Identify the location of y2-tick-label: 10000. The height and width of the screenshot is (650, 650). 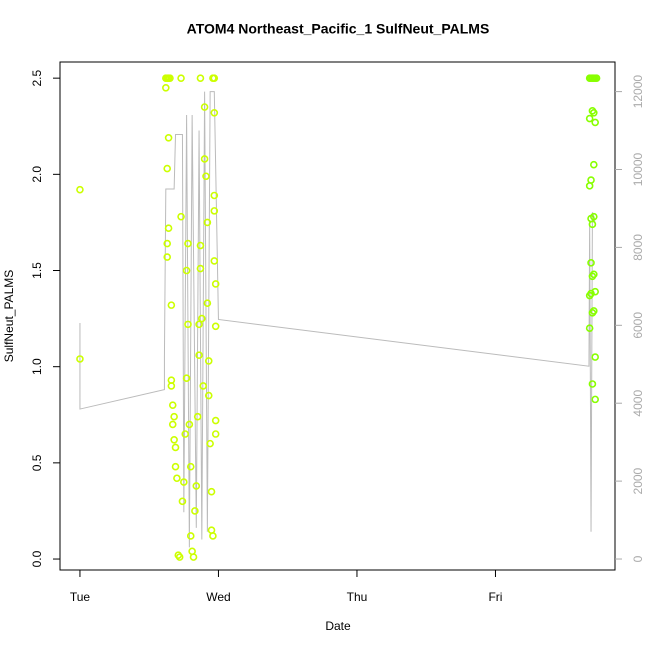
(638, 169).